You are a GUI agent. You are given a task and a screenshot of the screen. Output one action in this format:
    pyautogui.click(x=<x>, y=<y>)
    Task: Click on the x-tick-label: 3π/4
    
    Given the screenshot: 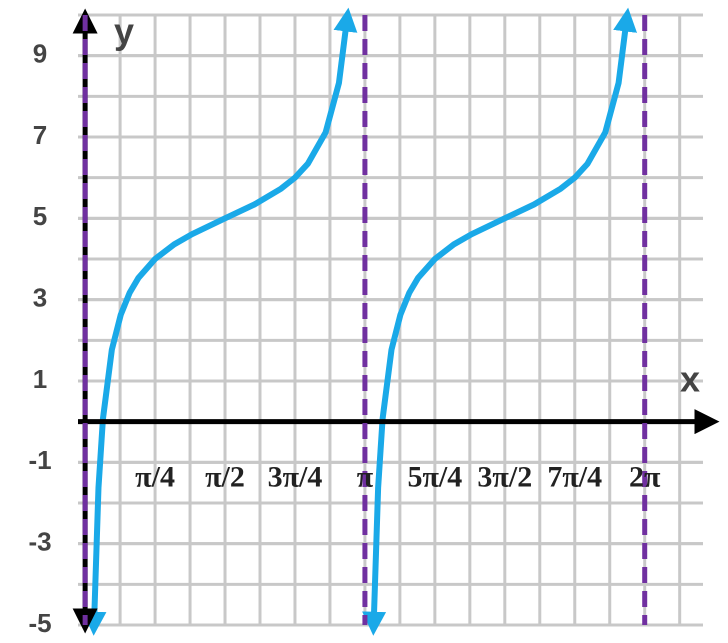 What is the action you would take?
    pyautogui.click(x=295, y=477)
    